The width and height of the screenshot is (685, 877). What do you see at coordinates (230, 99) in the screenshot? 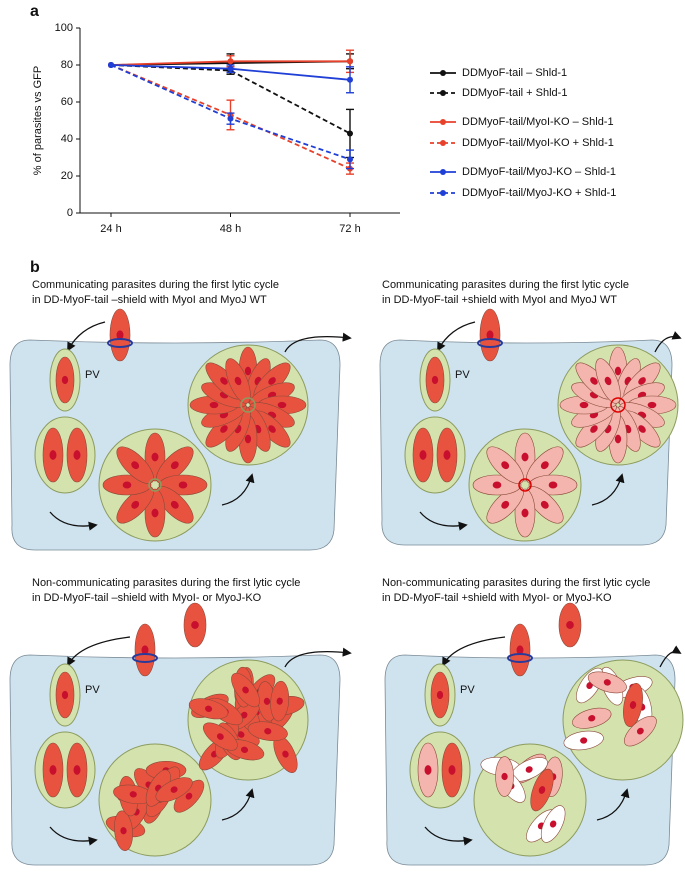
I see `series-line` at bounding box center [230, 99].